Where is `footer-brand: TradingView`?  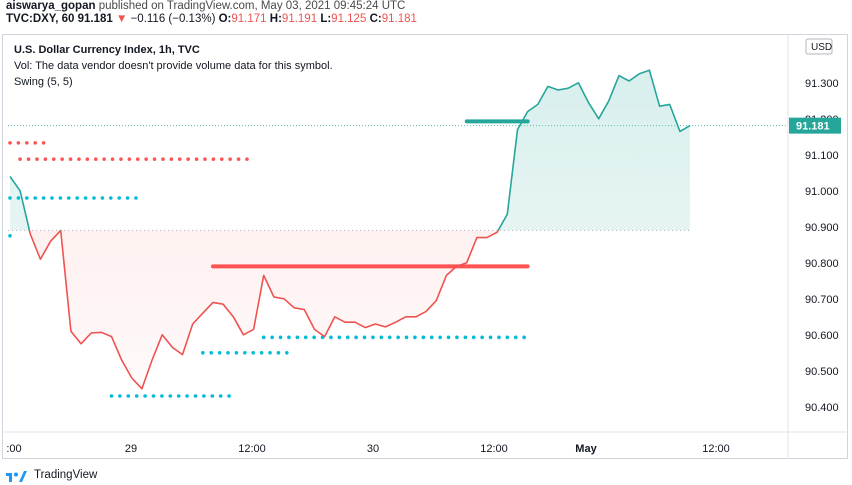
footer-brand: TradingView is located at coordinates (66, 475).